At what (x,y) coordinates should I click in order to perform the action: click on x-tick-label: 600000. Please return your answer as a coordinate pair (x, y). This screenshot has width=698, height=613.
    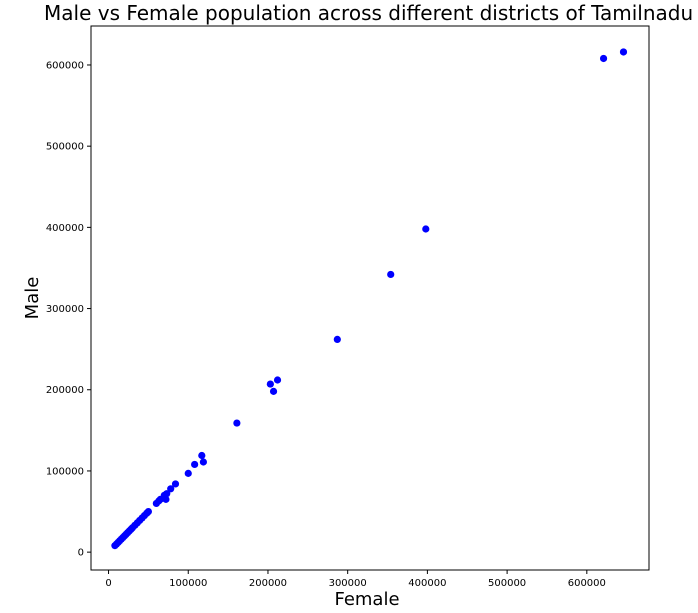
    Looking at the image, I should click on (587, 583).